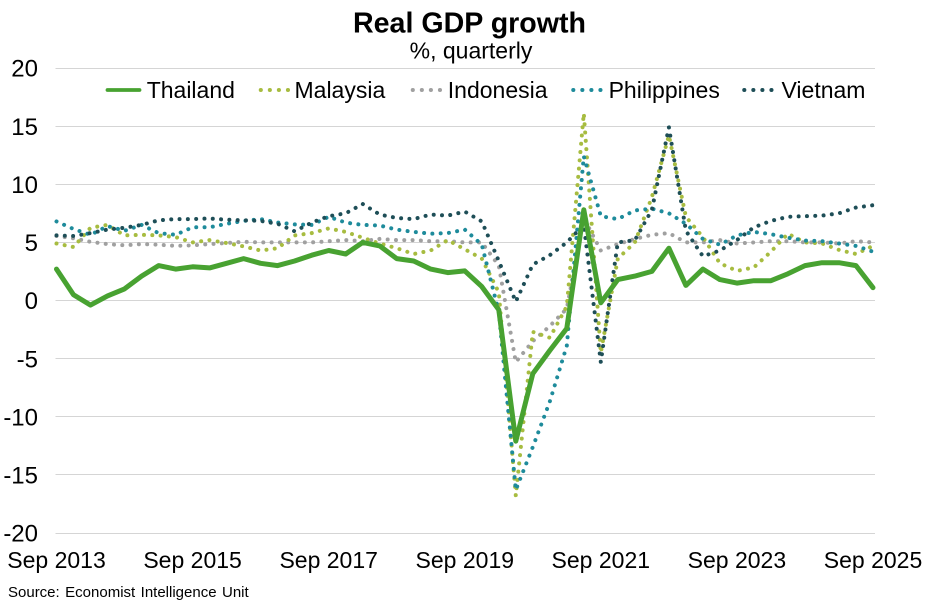 The width and height of the screenshot is (927, 611). Describe the element at coordinates (31, 301) in the screenshot. I see `svg-text: 0` at that location.